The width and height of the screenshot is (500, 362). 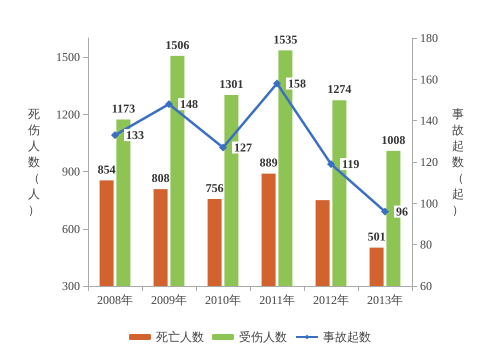 What do you see at coordinates (277, 300) in the screenshot?
I see `x-tick-label: 2011年` at bounding box center [277, 300].